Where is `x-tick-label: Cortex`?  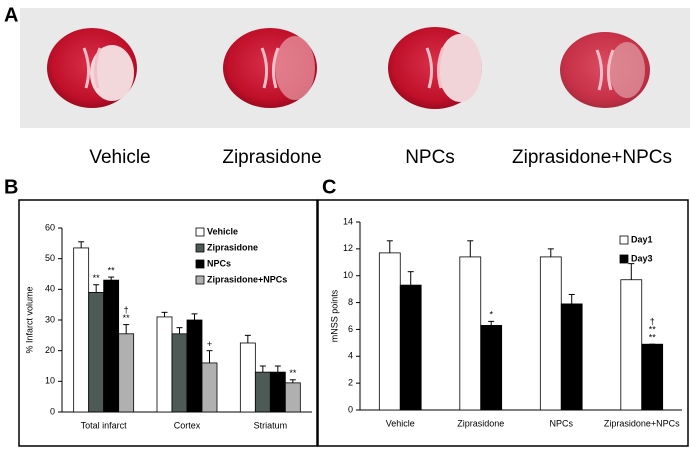
x-tick-label: Cortex is located at coordinates (187, 425).